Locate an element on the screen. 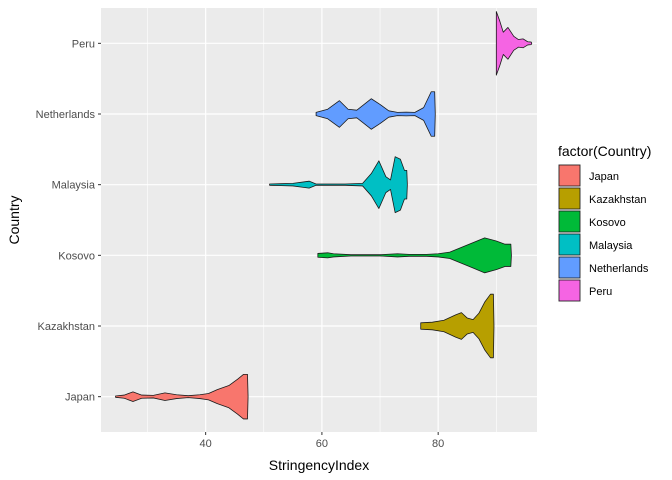  x-tick-label: 40 is located at coordinates (206, 444).